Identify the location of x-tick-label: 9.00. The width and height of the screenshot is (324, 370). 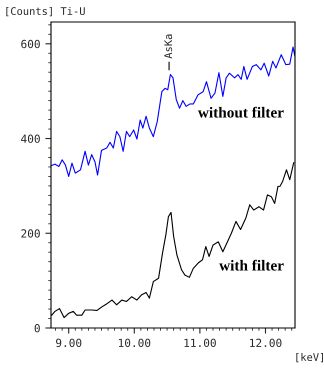
(69, 343).